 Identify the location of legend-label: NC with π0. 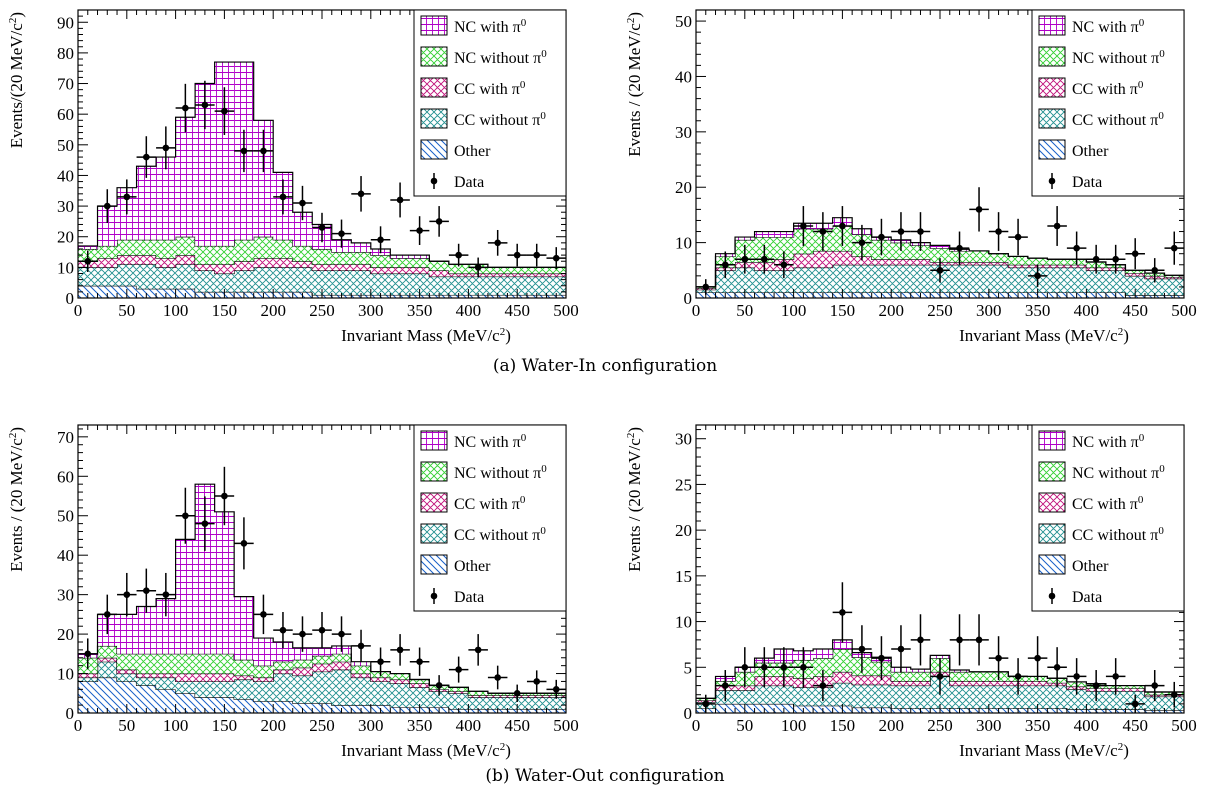
(1108, 441).